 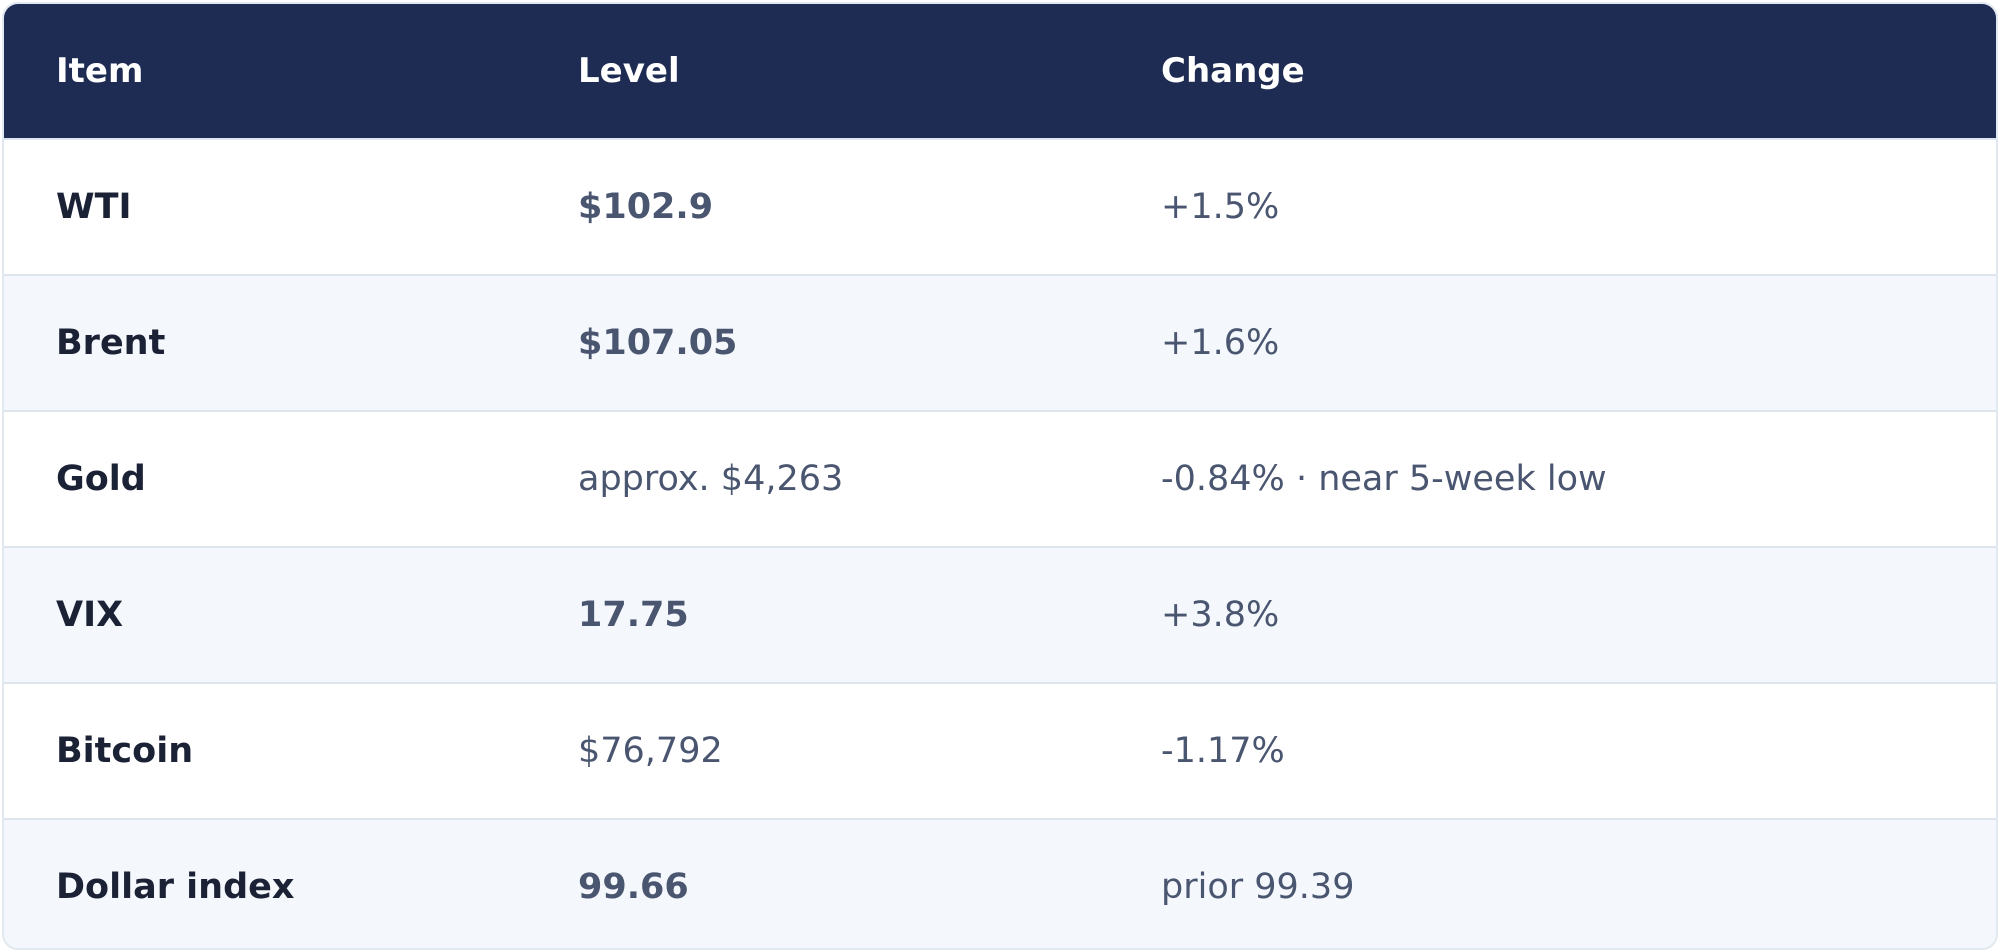 What do you see at coordinates (94, 207) in the screenshot?
I see `row-item: WTI` at bounding box center [94, 207].